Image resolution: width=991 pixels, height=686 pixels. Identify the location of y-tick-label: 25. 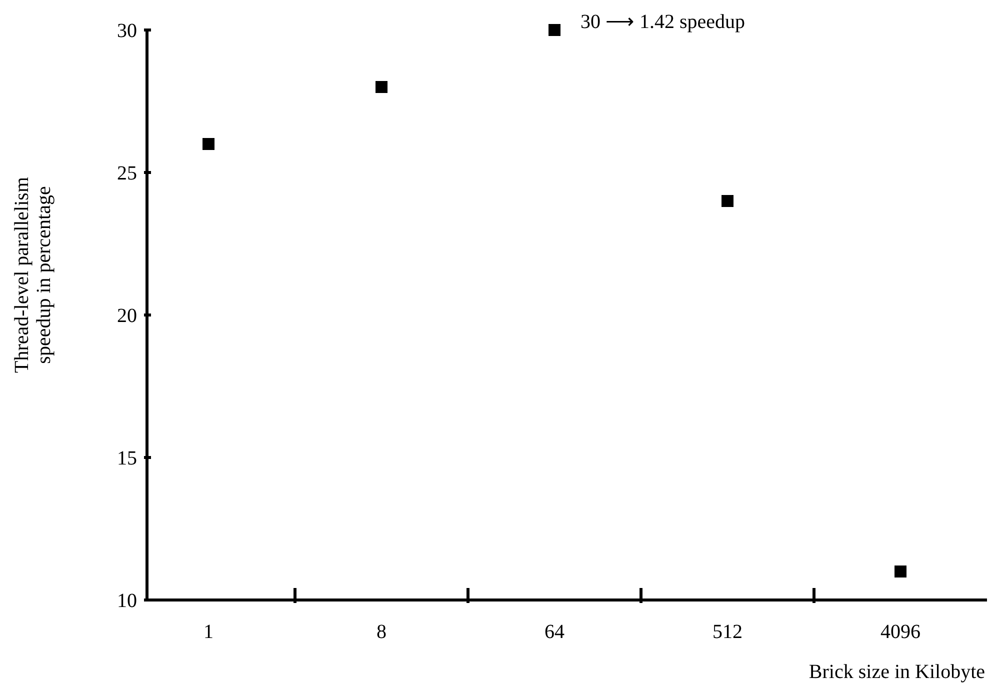
(127, 173).